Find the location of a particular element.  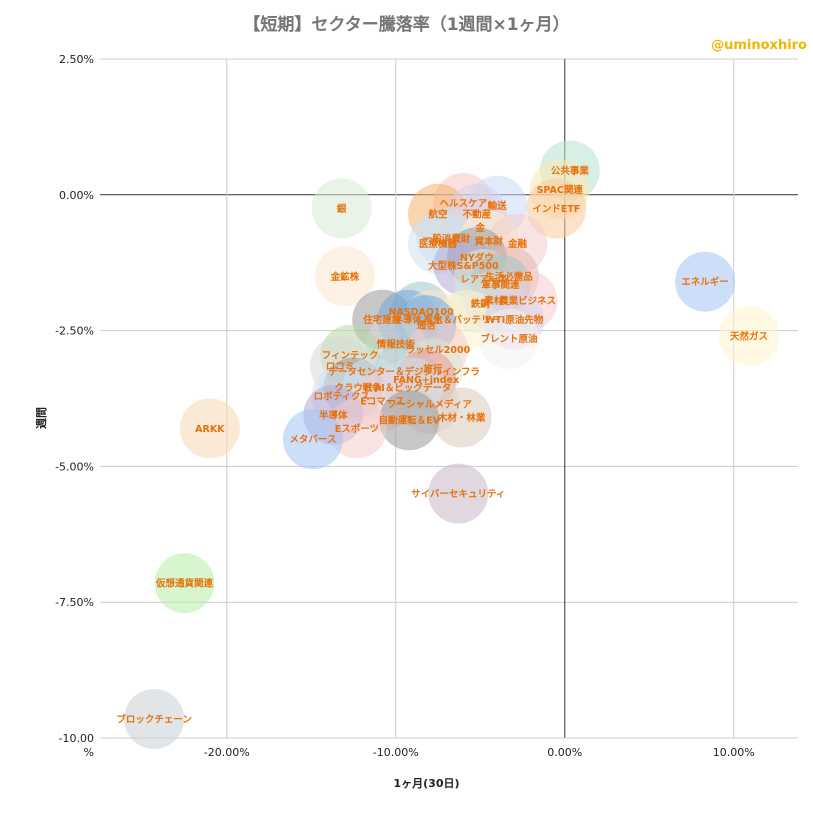

data-label: 鉄鋼 is located at coordinates (481, 304).